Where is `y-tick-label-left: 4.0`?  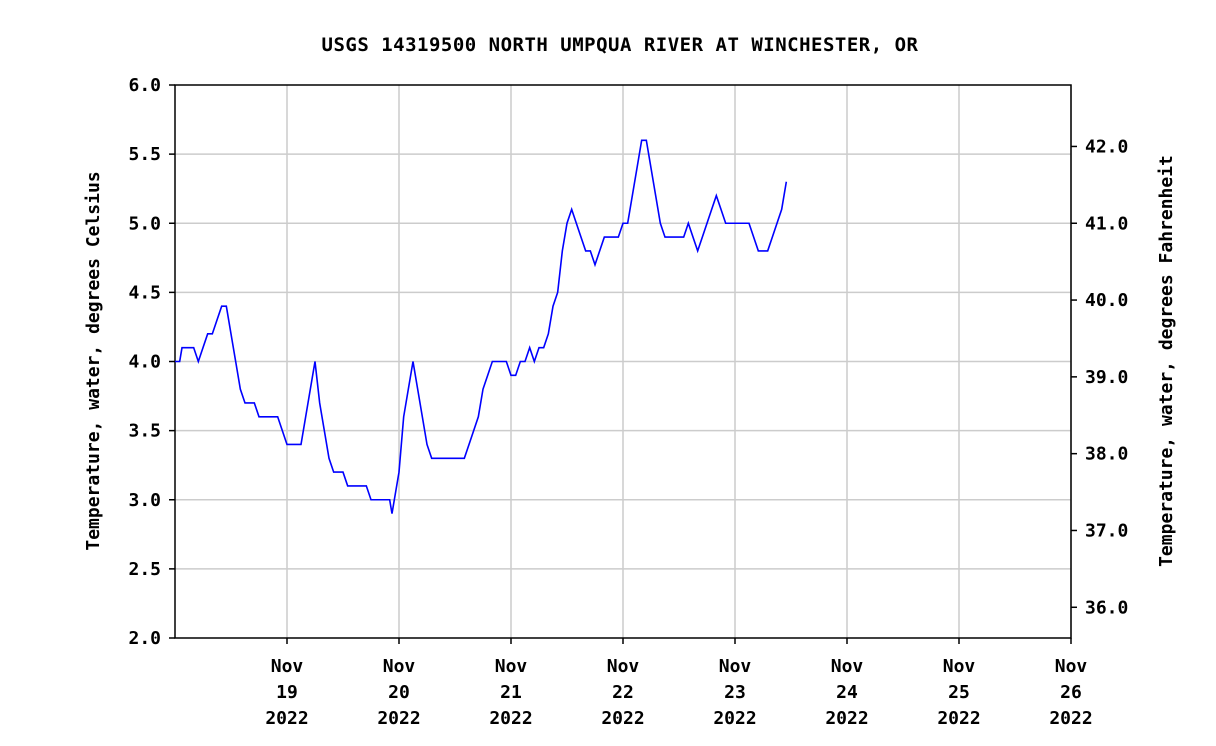 y-tick-label-left: 4.0 is located at coordinates (144, 362).